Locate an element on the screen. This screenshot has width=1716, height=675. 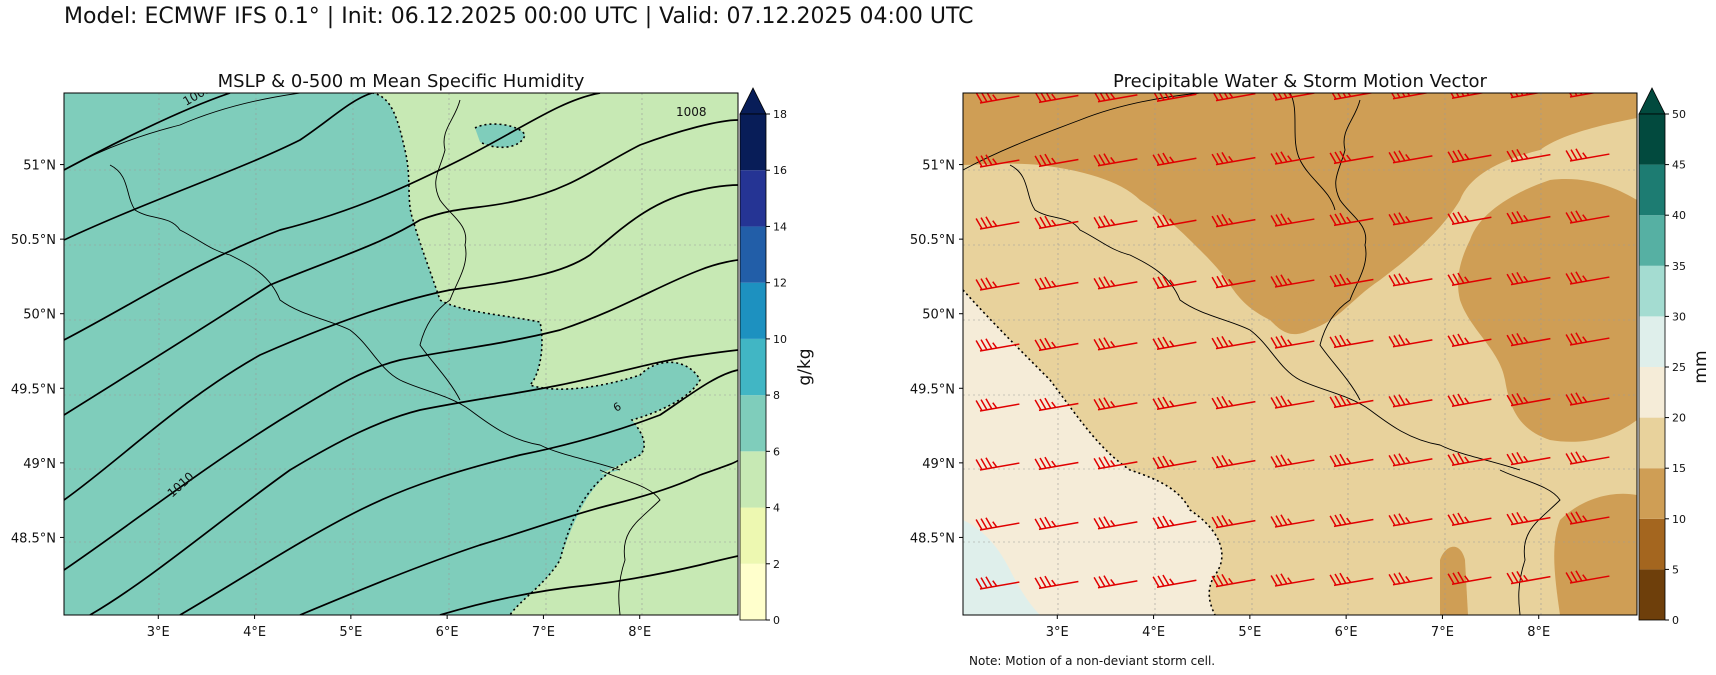
right-colorbar: 0 5 10 15 20 25 30 35 40 45 50 is located at coordinates (1662, 357).